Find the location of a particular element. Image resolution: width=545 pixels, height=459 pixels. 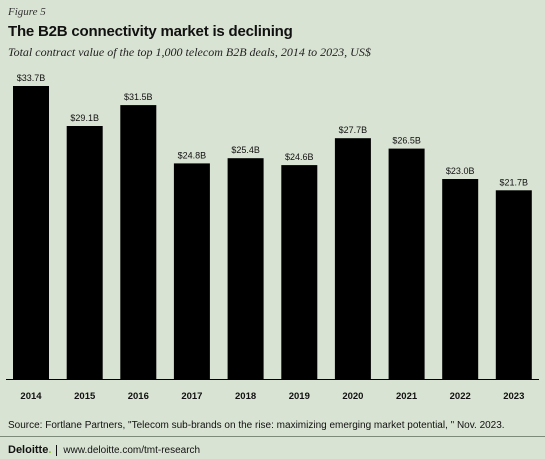

bar-2015 is located at coordinates (84, 252).